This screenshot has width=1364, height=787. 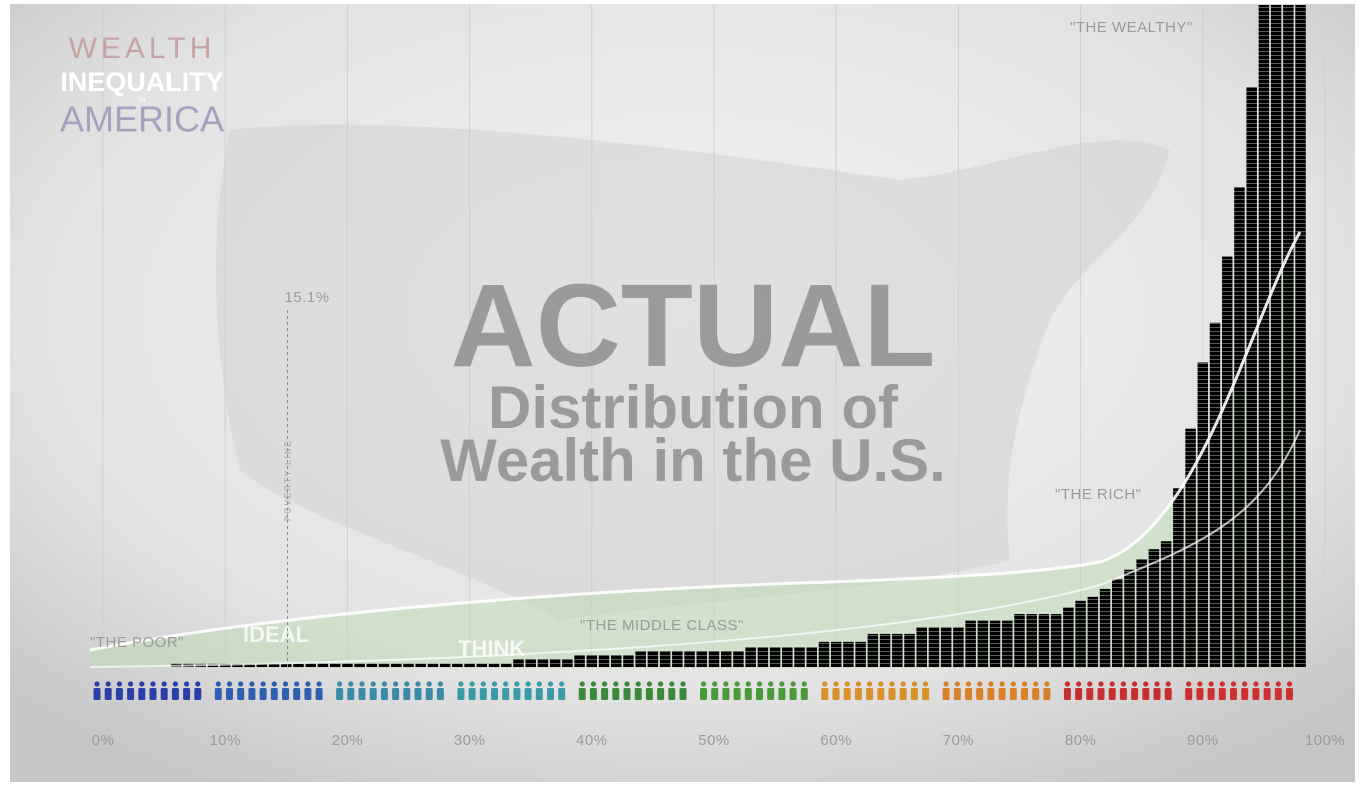 What do you see at coordinates (692, 326) in the screenshot?
I see `title: ACTUAL` at bounding box center [692, 326].